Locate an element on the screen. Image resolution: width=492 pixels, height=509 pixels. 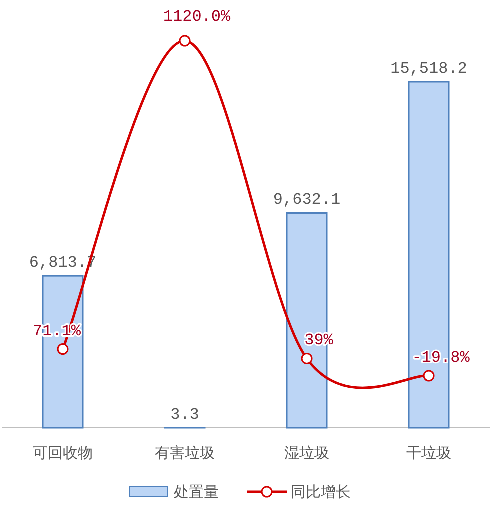
data-label: 15,518.2 is located at coordinates (429, 69).